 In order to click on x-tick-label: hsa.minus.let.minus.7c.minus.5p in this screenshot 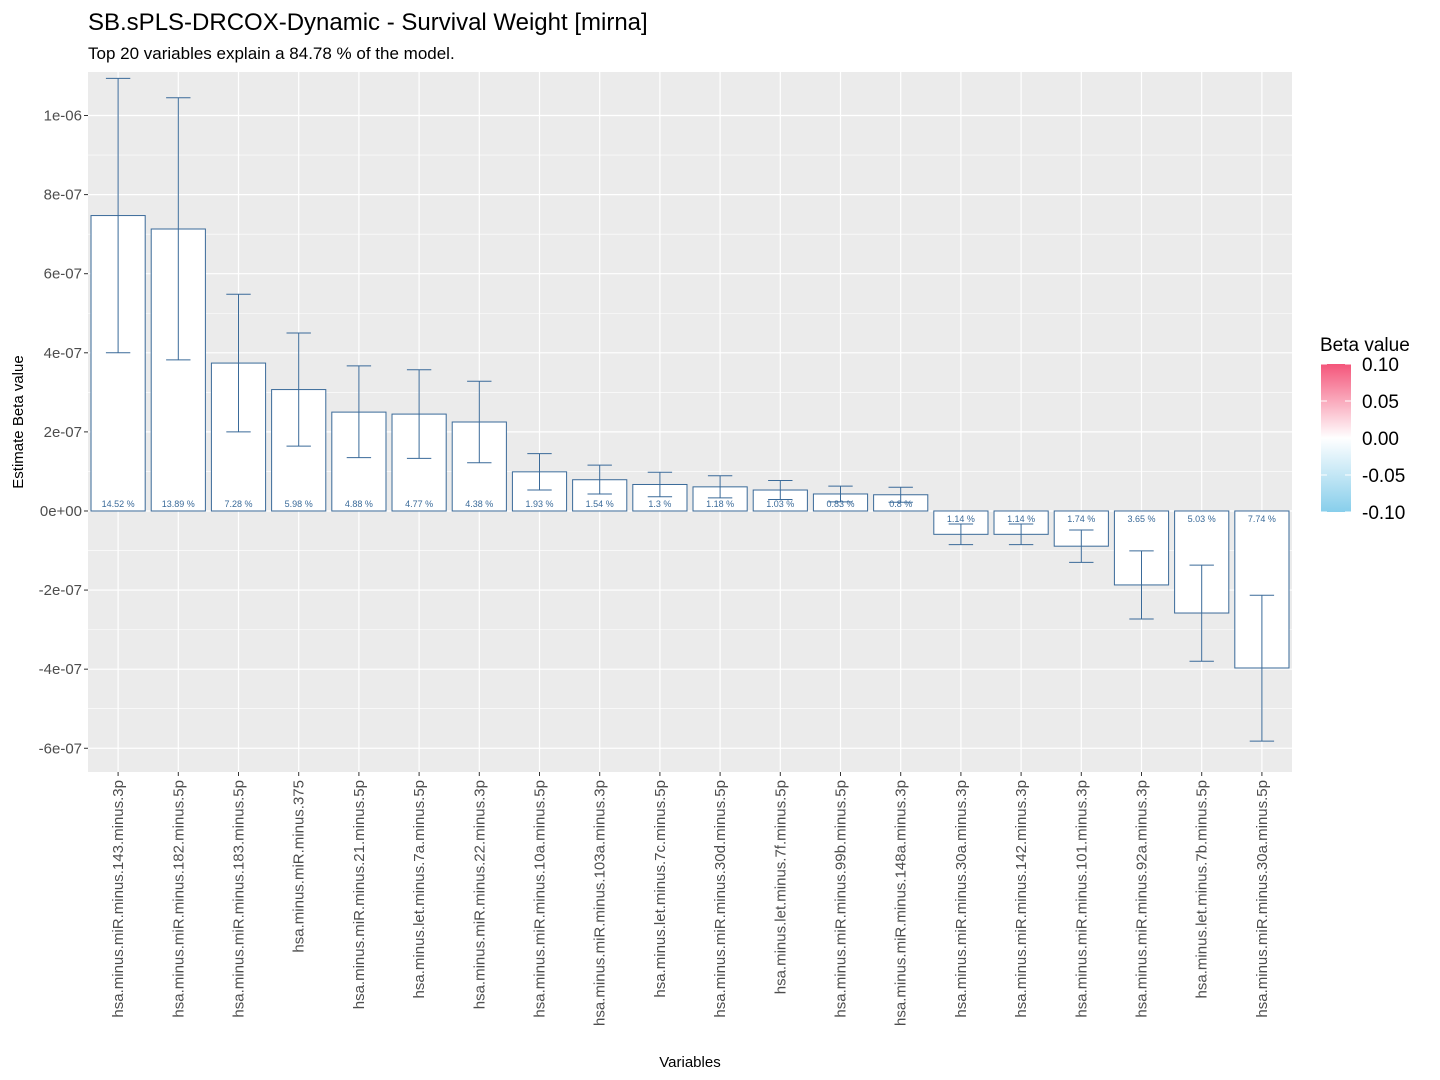, I will do `click(660, 889)`.